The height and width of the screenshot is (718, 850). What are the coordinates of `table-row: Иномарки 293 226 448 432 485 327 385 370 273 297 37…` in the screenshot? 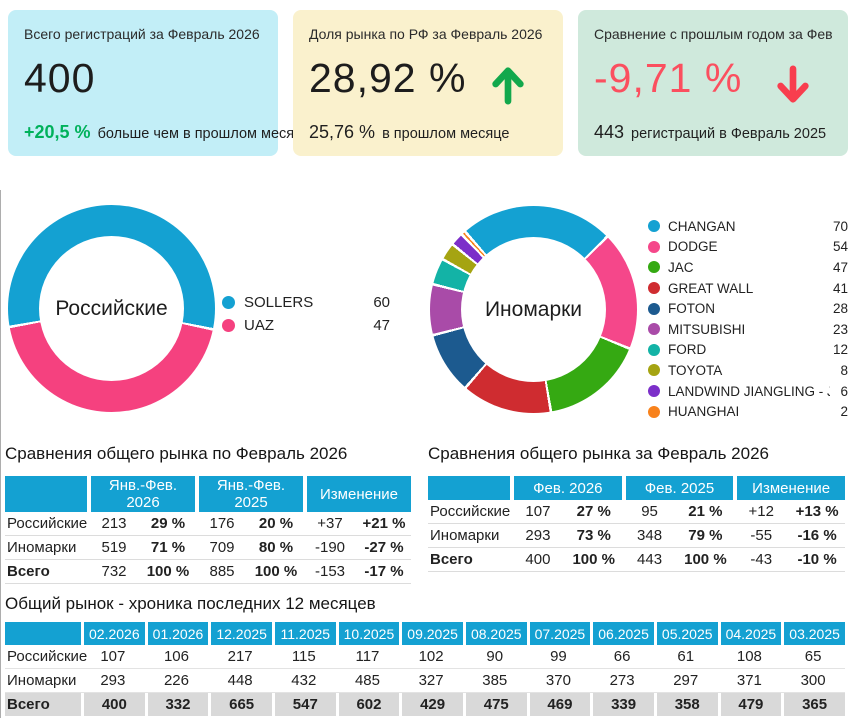 It's located at (425, 681).